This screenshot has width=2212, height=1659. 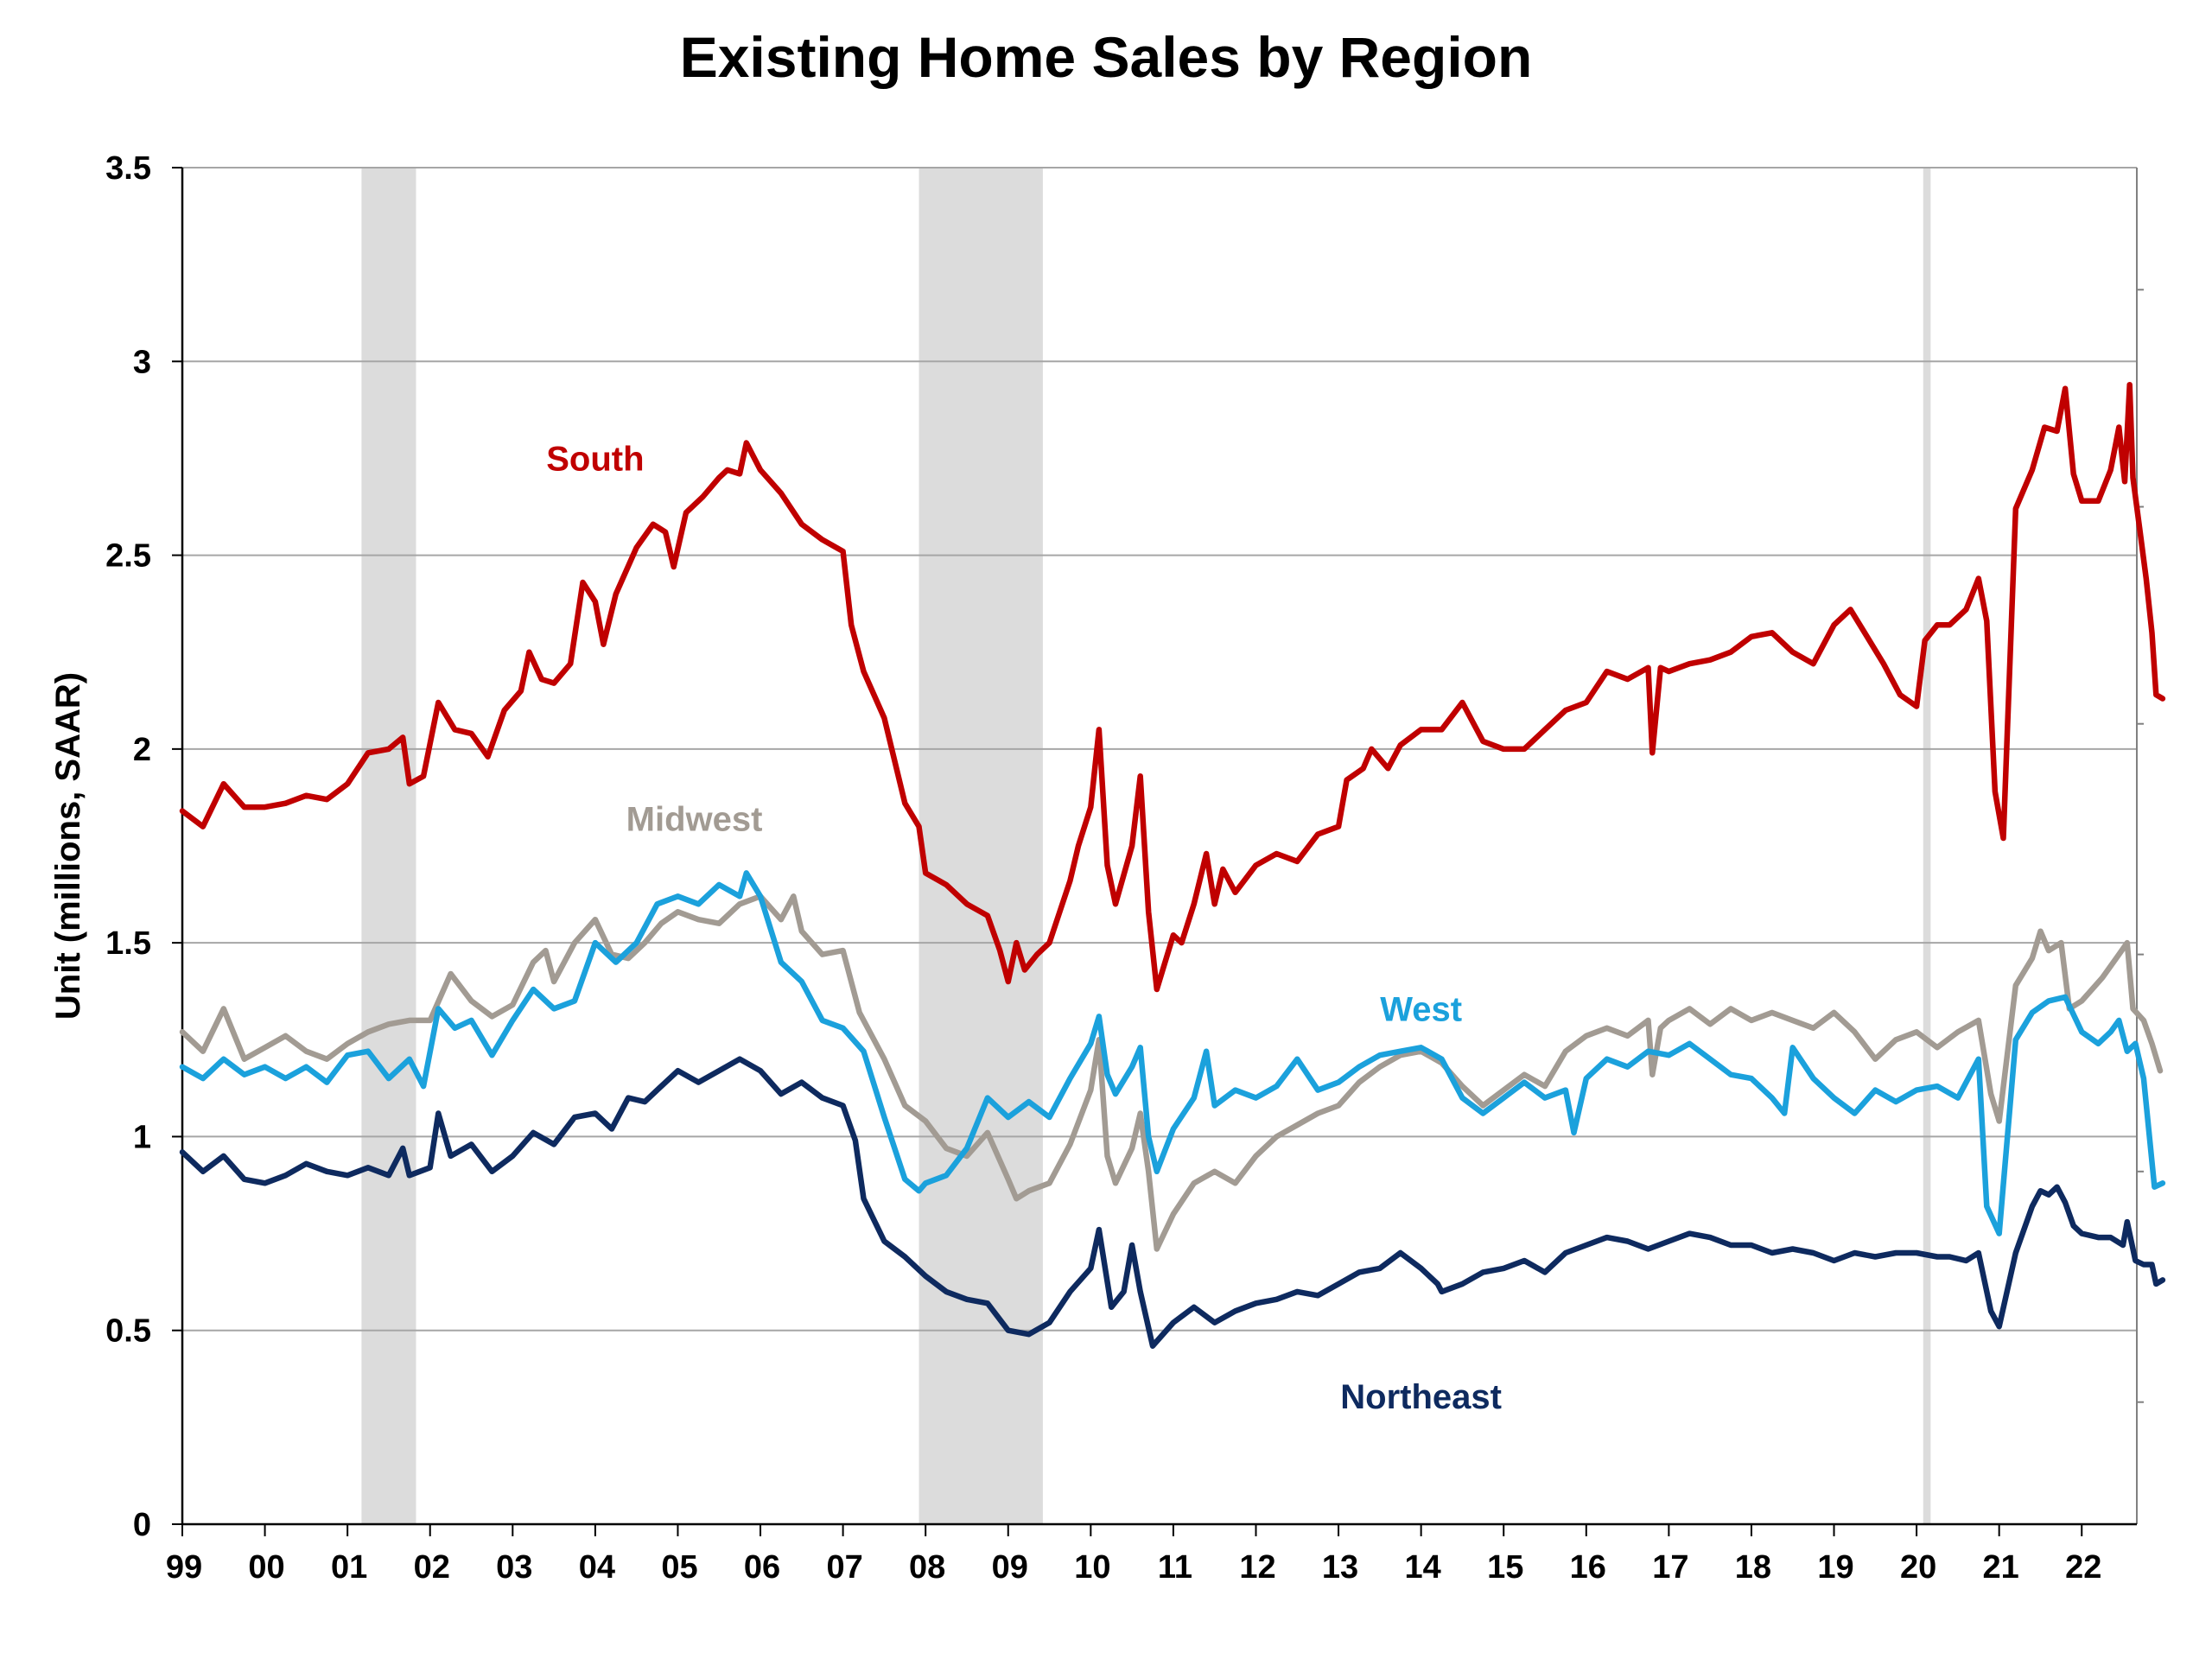 What do you see at coordinates (1092, 1567) in the screenshot?
I see `x-tick-label: 10` at bounding box center [1092, 1567].